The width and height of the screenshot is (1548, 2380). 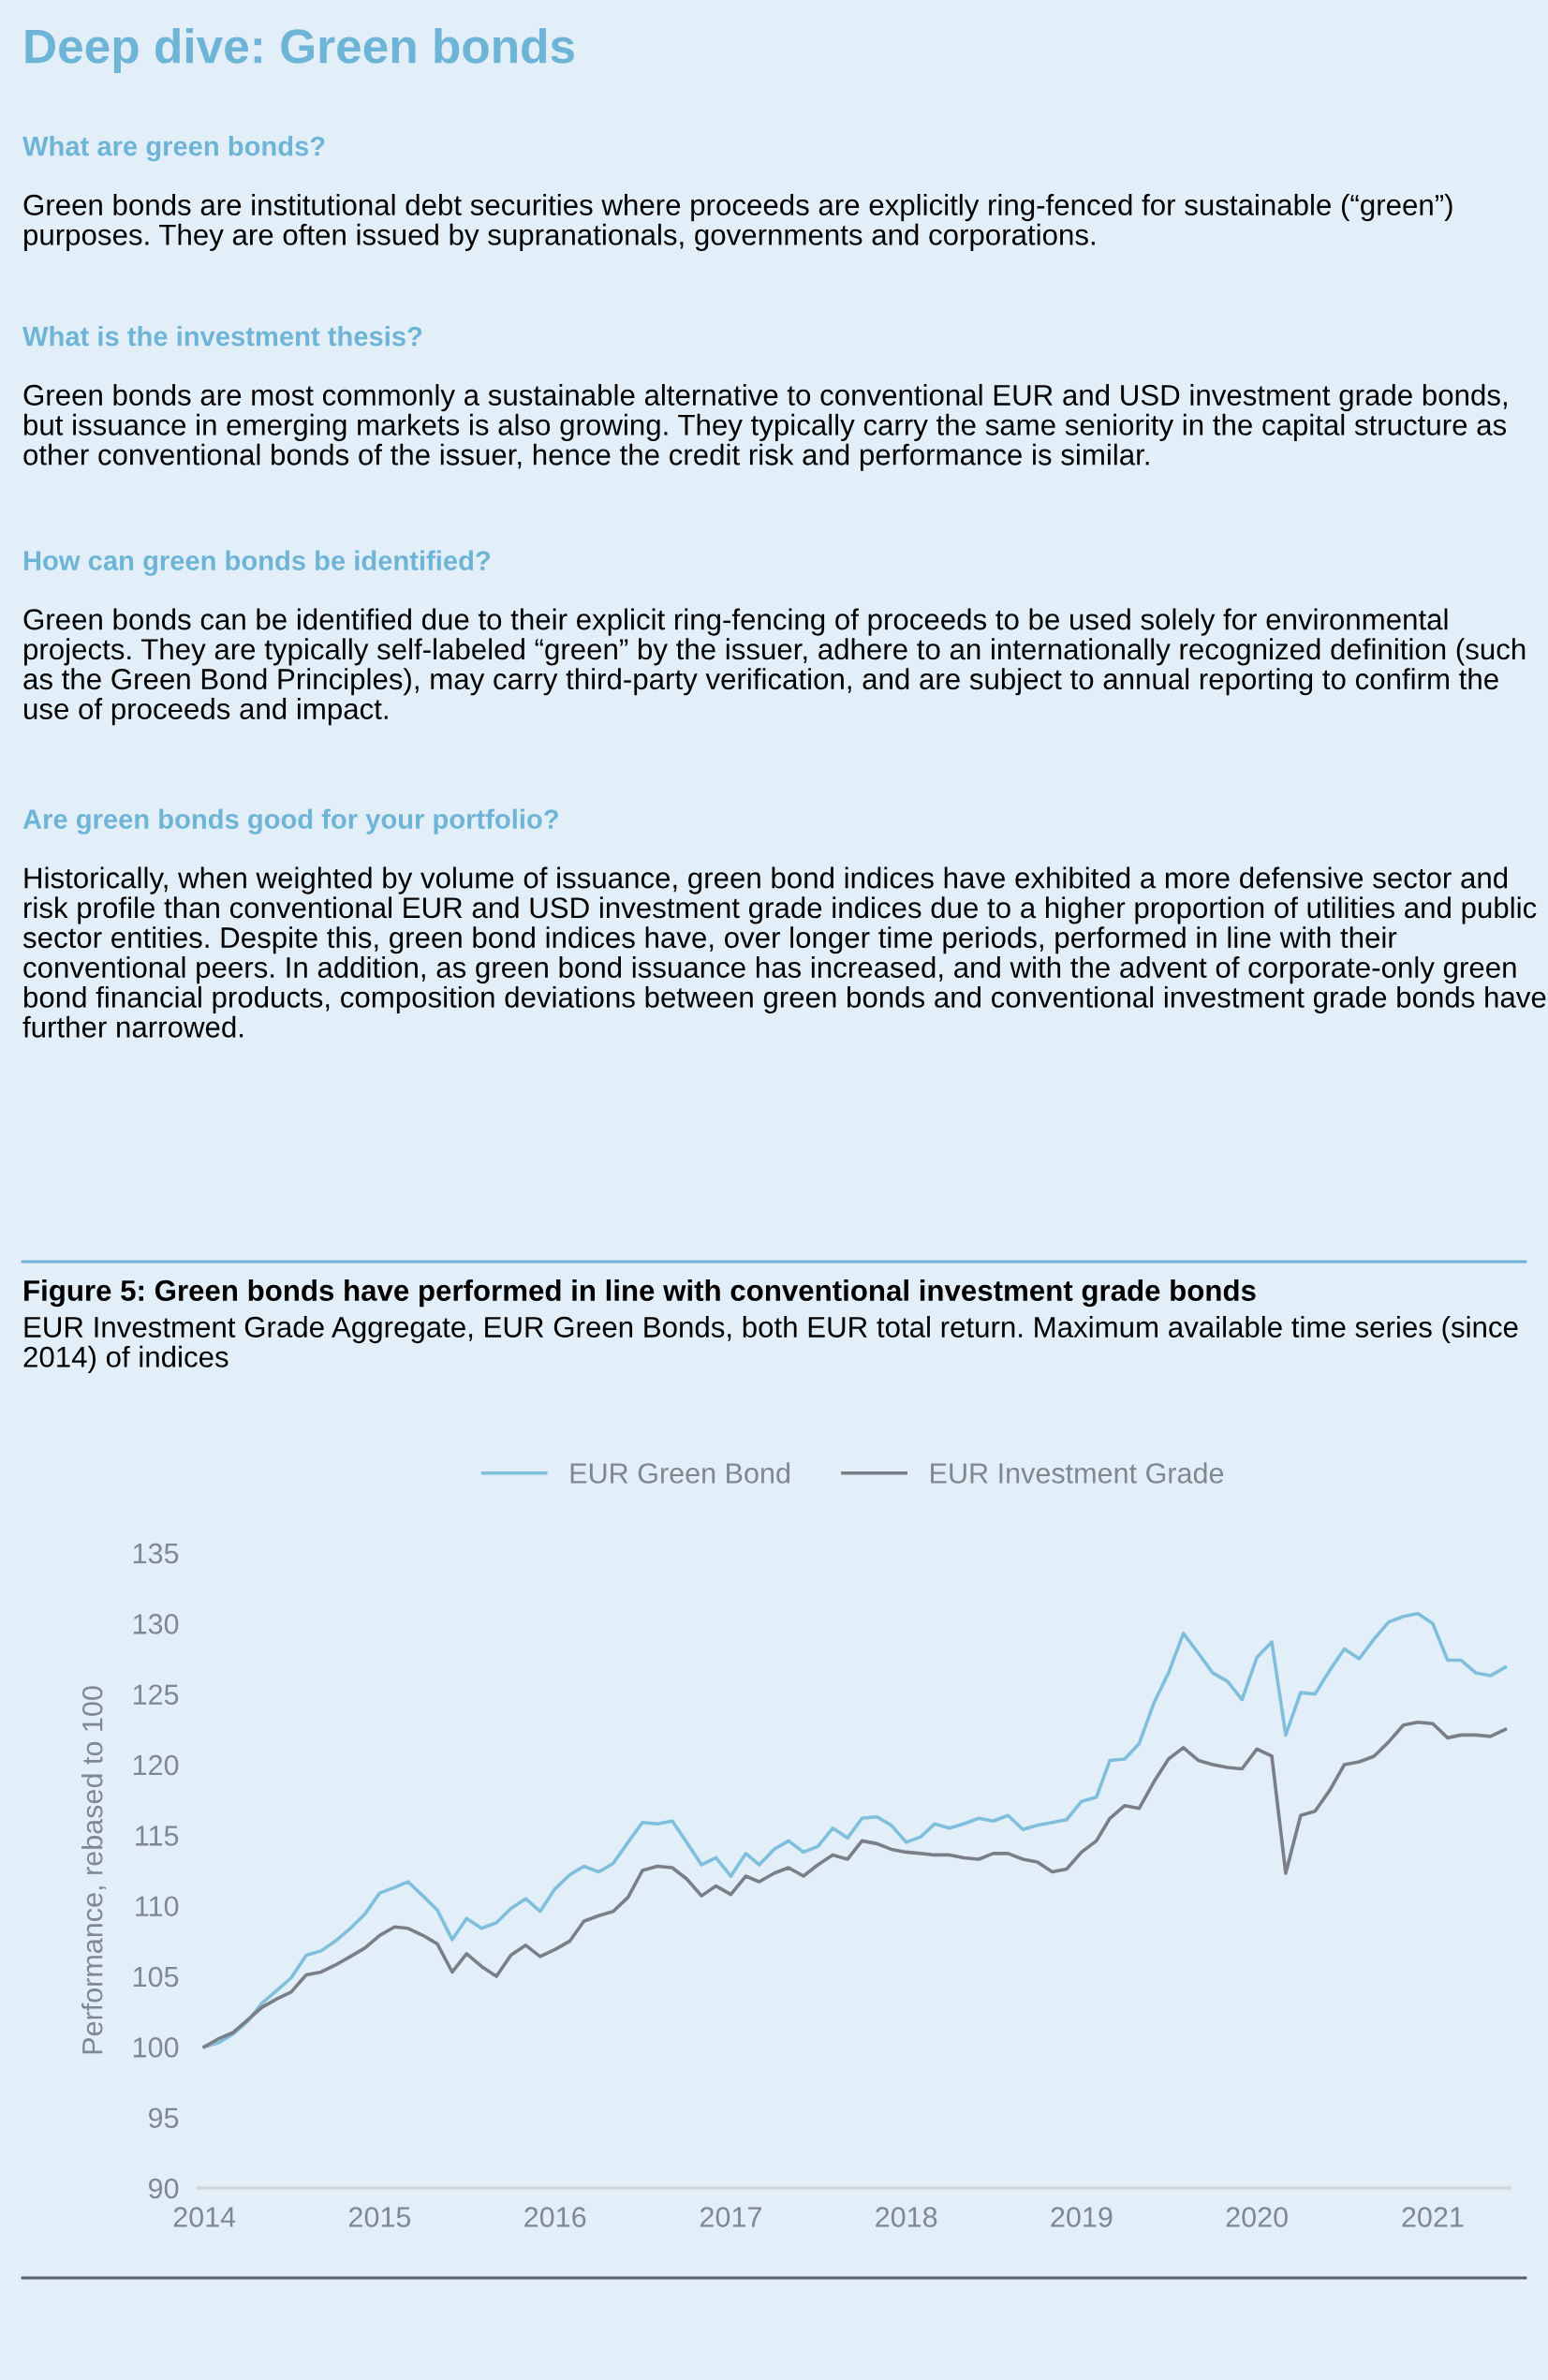 I want to click on x-tick-label: 2016, so click(x=555, y=2217).